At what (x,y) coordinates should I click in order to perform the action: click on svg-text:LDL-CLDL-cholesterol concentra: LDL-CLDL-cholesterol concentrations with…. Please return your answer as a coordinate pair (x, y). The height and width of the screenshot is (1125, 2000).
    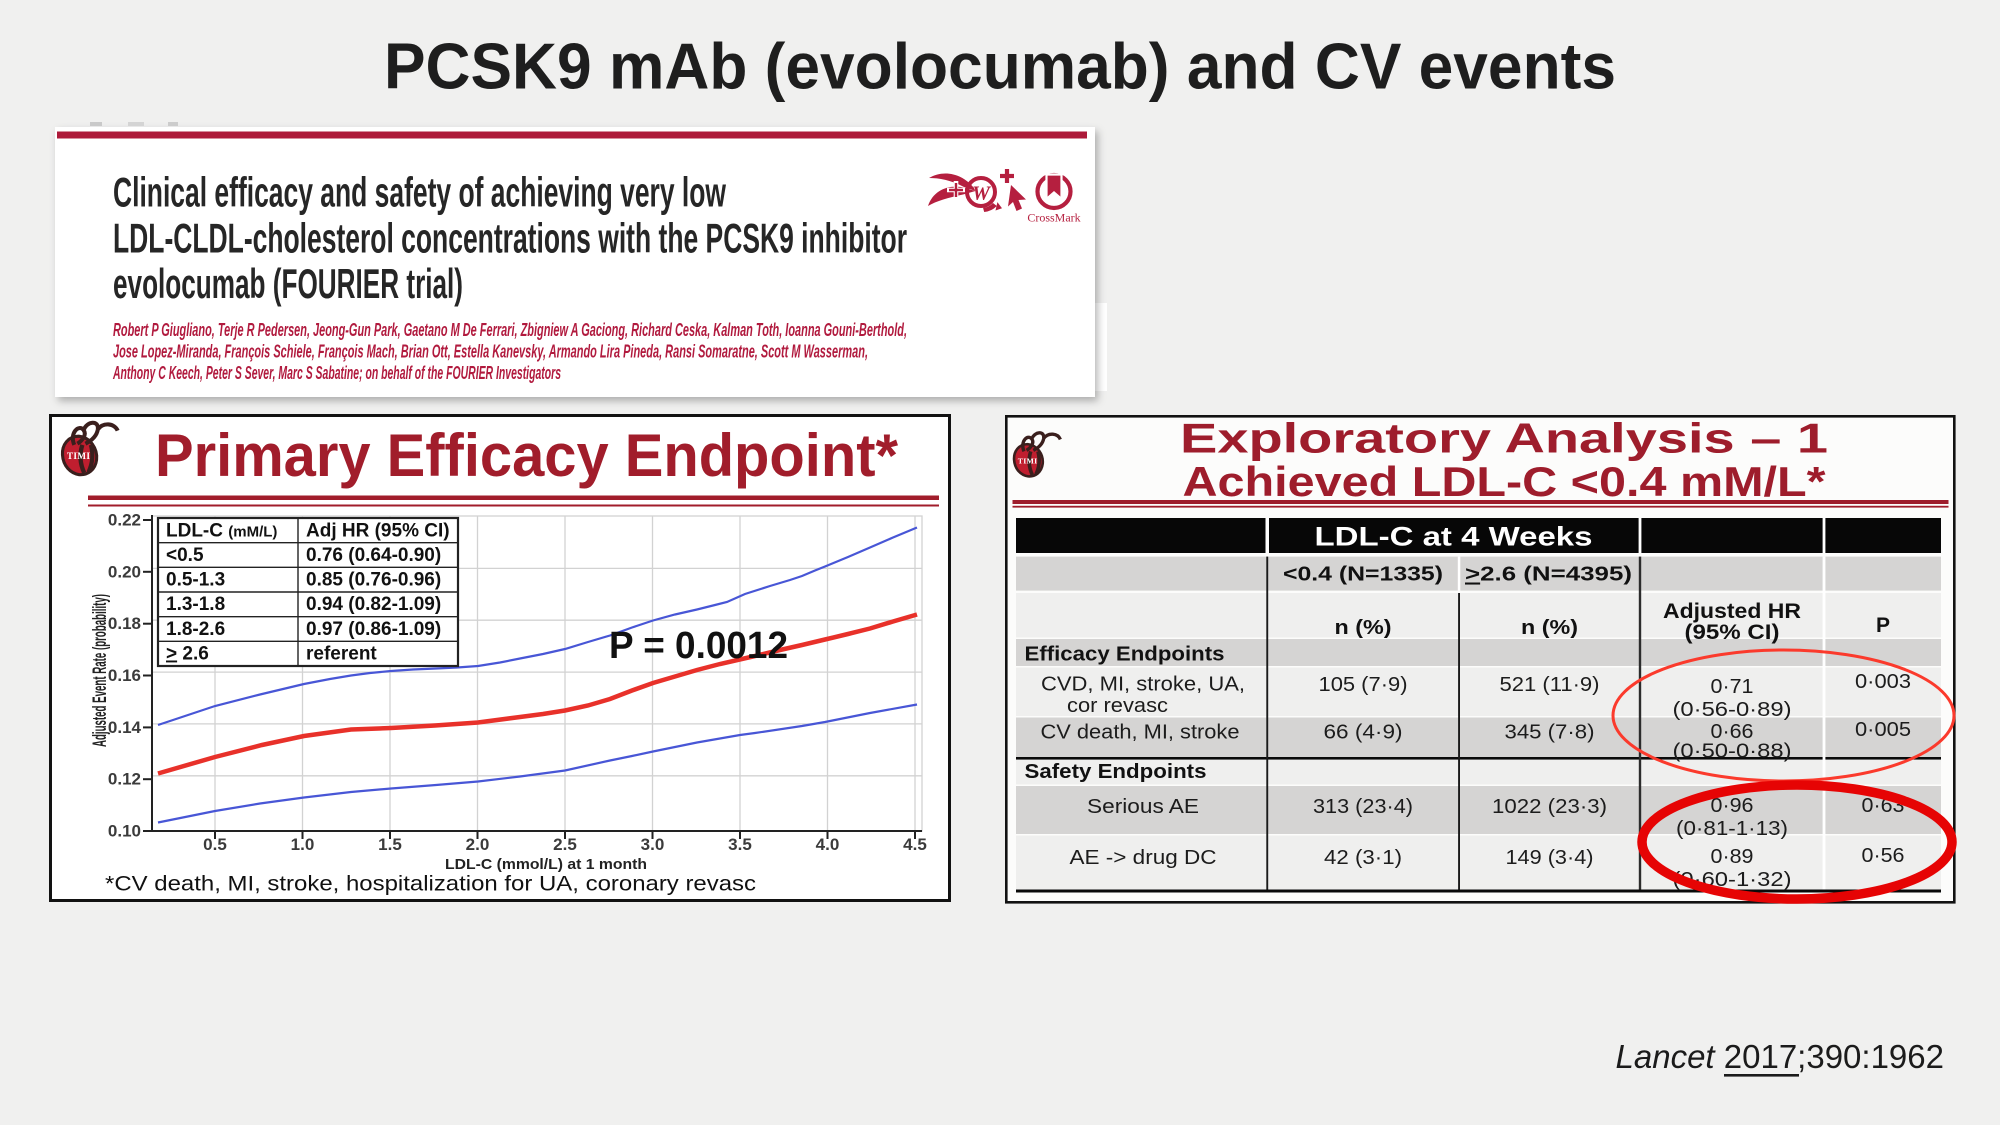
    Looking at the image, I should click on (510, 238).